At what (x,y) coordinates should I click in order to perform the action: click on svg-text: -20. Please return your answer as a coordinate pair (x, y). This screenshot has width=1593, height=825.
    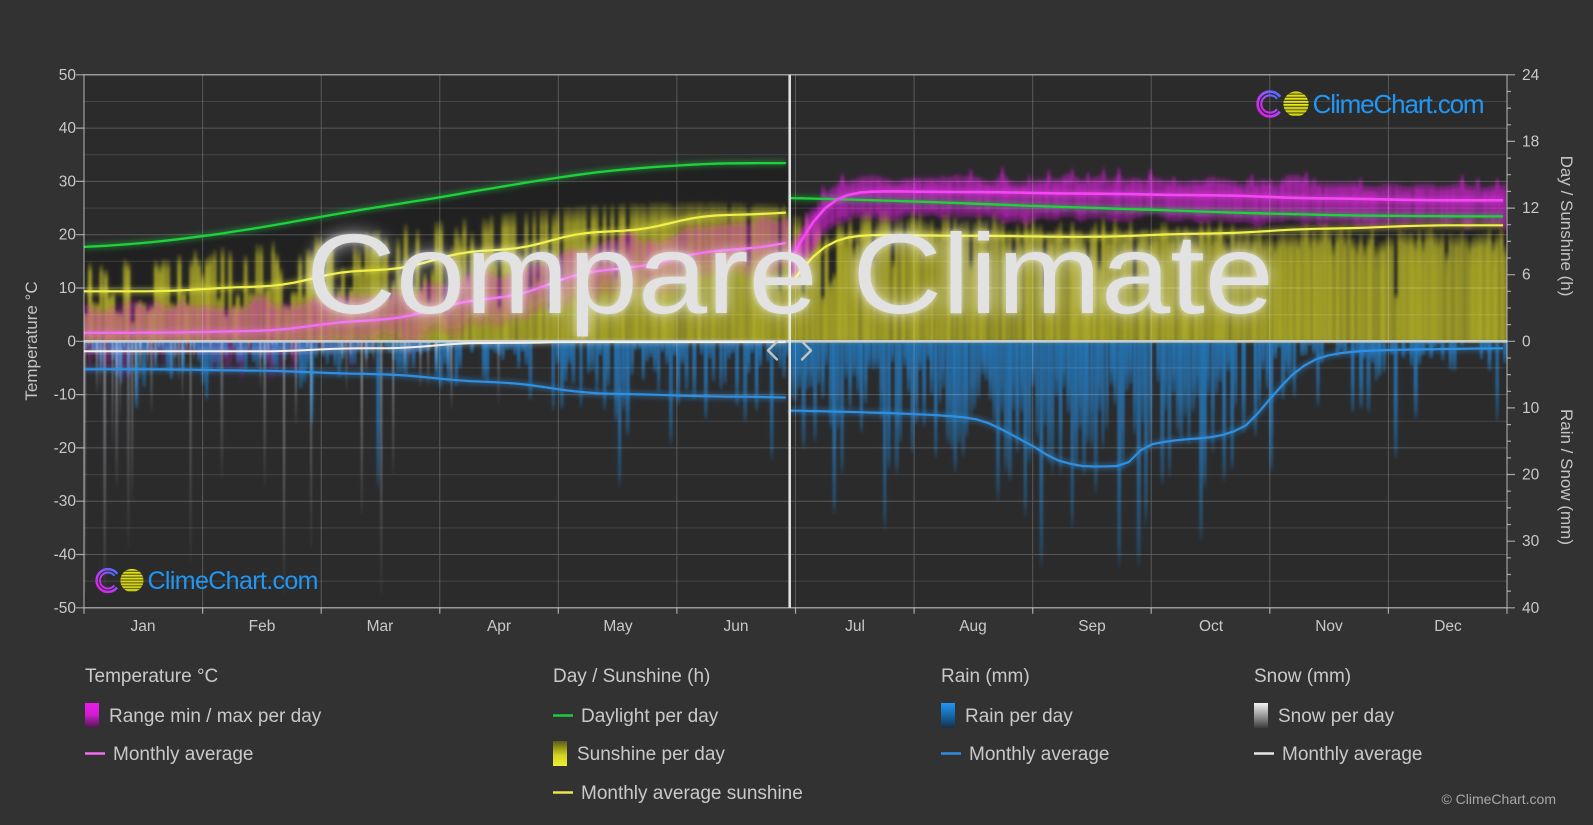
    Looking at the image, I should click on (65, 448).